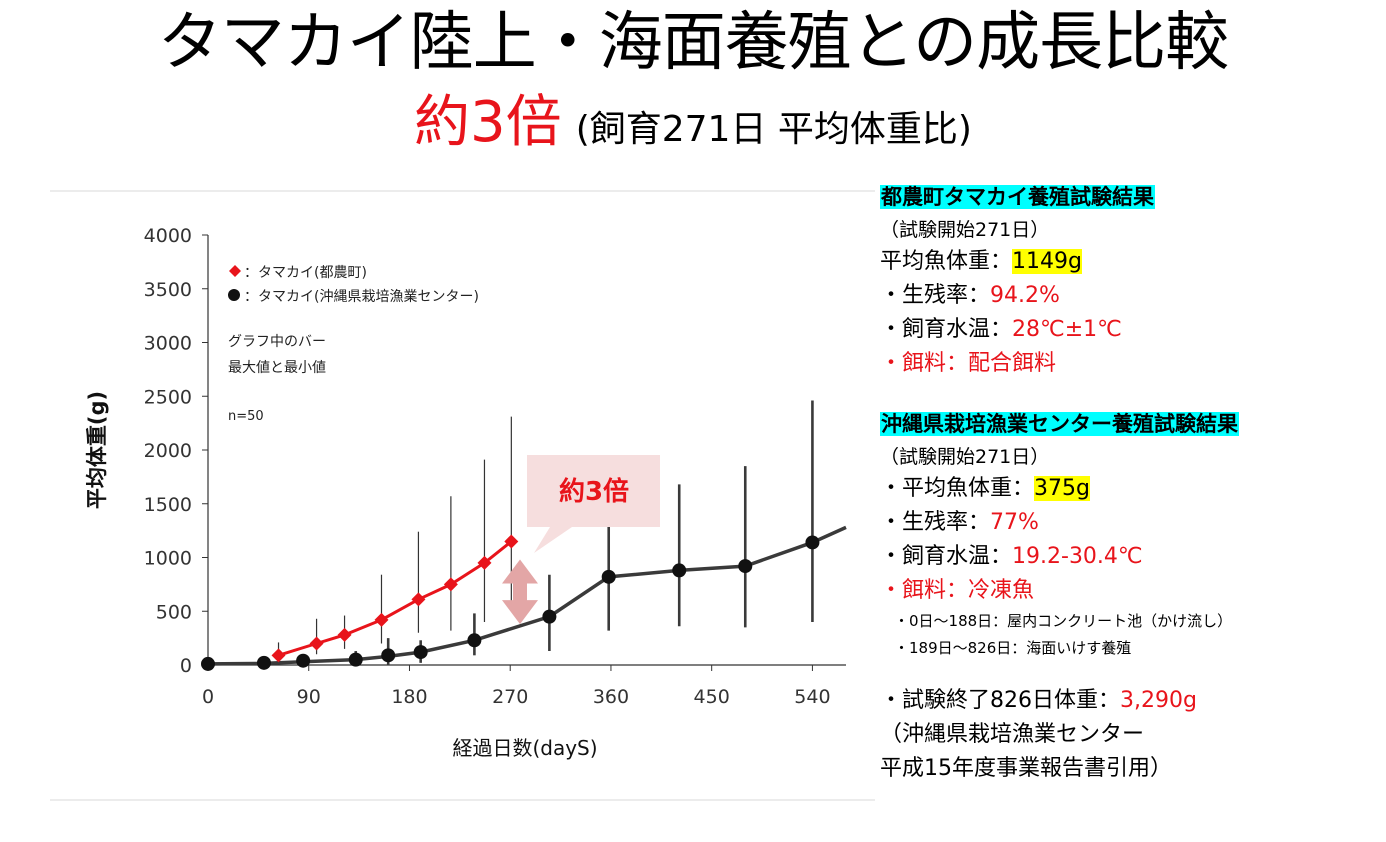 Image resolution: width=1386 pixels, height=842 pixels. Describe the element at coordinates (1067, 329) in the screenshot. I see `tsuno-temp-value: 28℃±1℃` at that location.